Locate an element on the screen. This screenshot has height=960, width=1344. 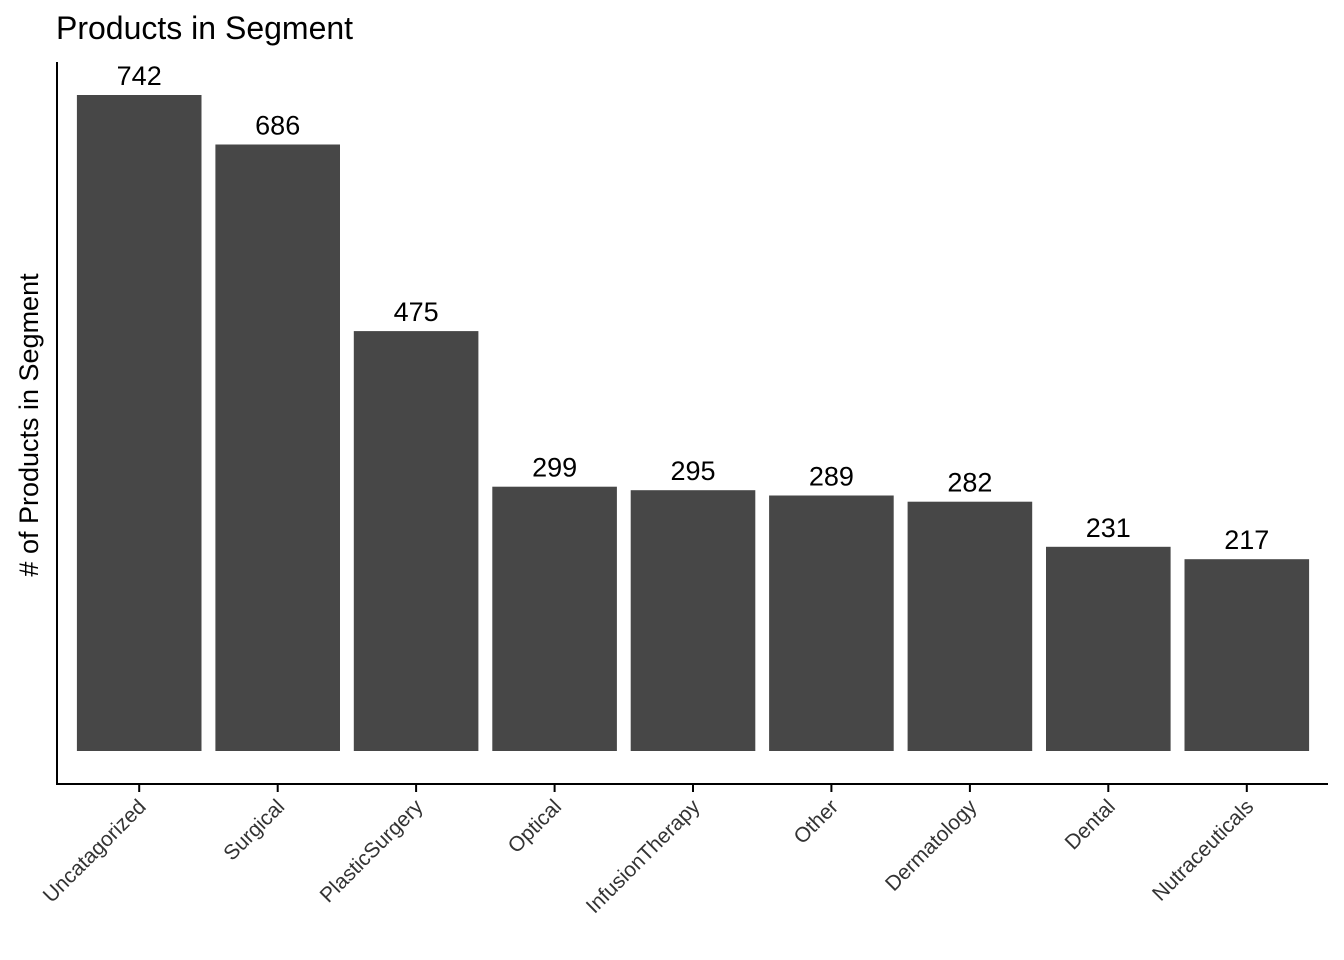
bar-uncatagorized is located at coordinates (139, 423).